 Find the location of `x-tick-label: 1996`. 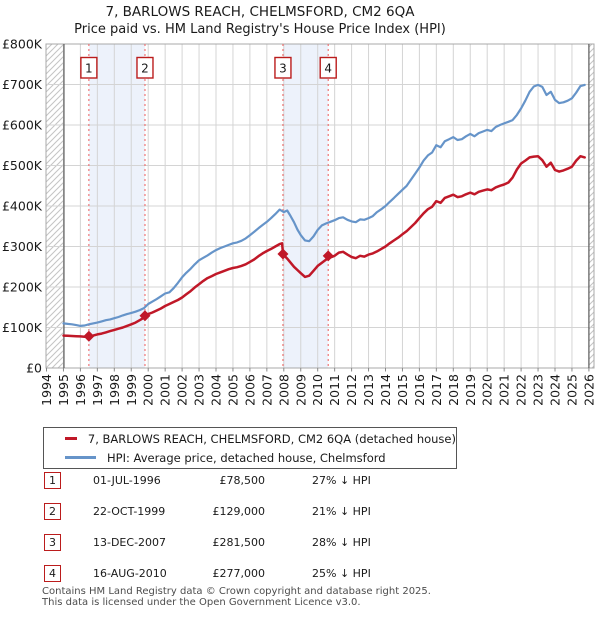

x-tick-label: 1996 is located at coordinates (80, 390).